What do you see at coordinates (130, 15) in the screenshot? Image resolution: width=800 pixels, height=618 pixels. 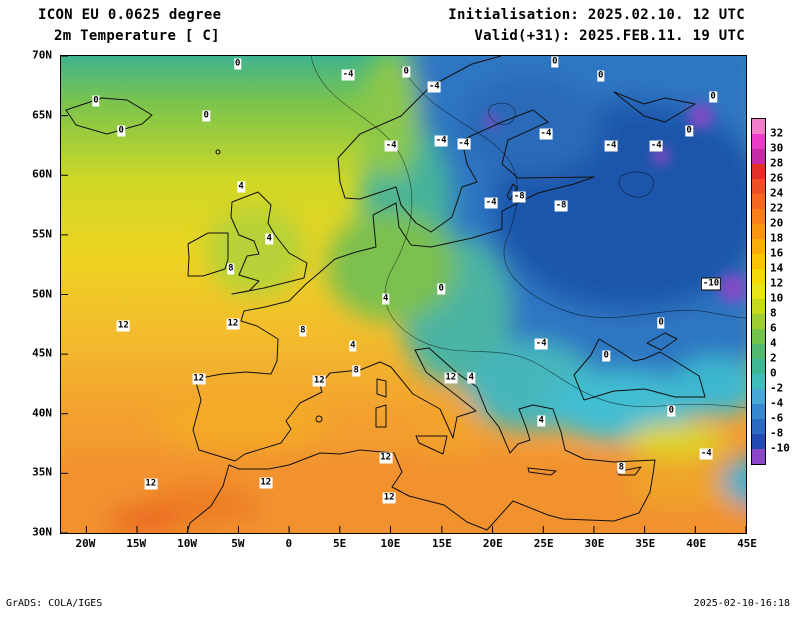 I see `model-title: ICON EU 0.0625 degree` at bounding box center [130, 15].